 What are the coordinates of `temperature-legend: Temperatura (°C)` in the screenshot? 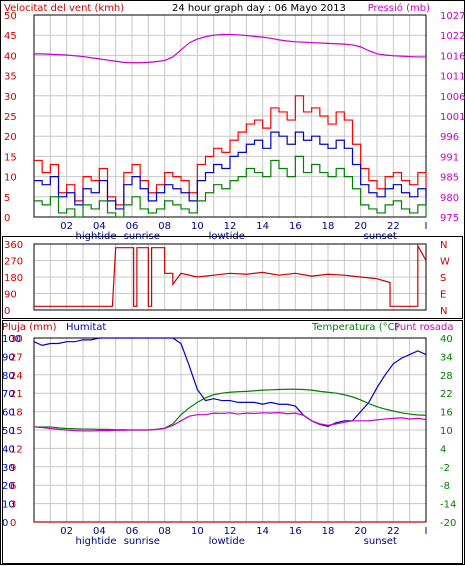 It's located at (355, 327).